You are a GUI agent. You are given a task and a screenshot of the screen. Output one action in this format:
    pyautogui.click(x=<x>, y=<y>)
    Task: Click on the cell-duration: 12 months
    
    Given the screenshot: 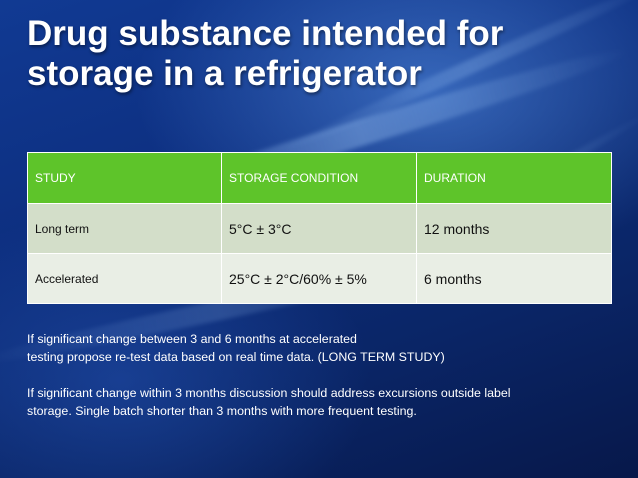 What is the action you would take?
    pyautogui.click(x=514, y=228)
    